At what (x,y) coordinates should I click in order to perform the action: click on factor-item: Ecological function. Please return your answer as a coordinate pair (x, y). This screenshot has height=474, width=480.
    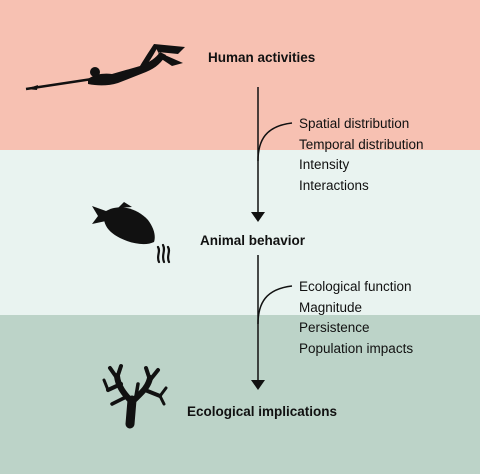
    Looking at the image, I should click on (355, 286).